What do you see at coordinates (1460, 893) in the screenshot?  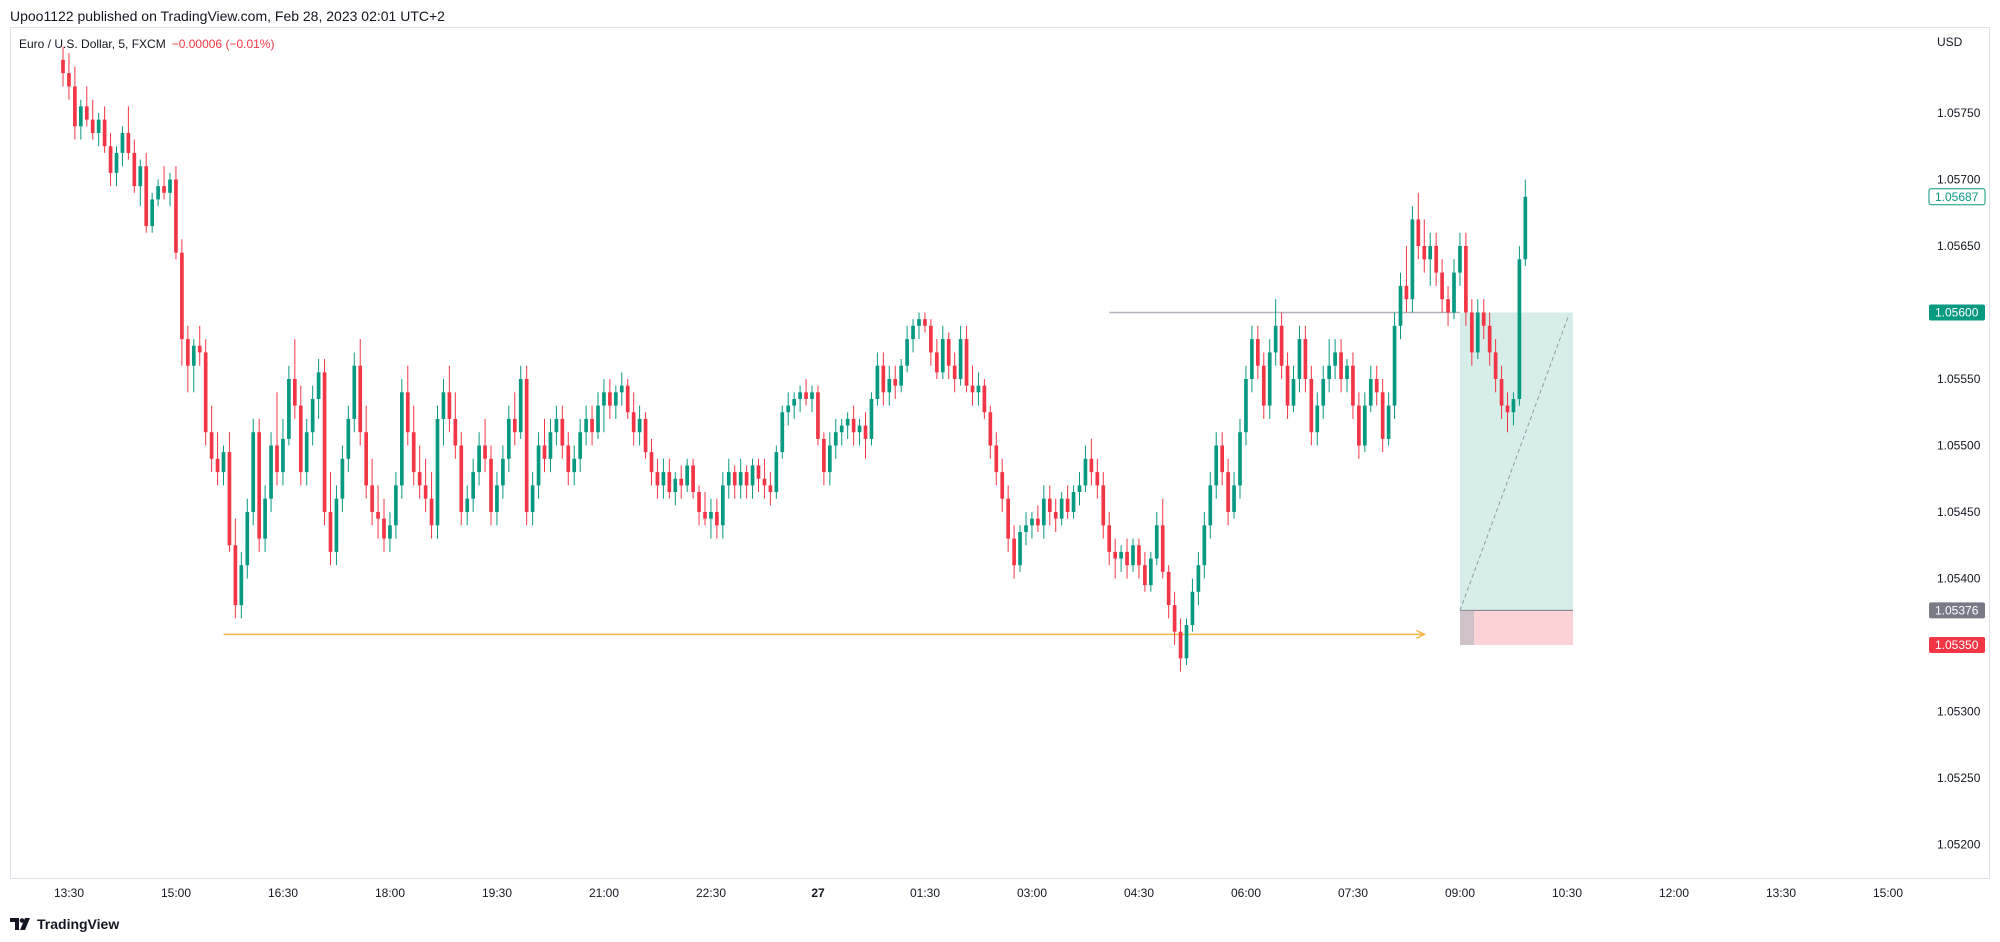 I see `time-tick-label: 09:00` at bounding box center [1460, 893].